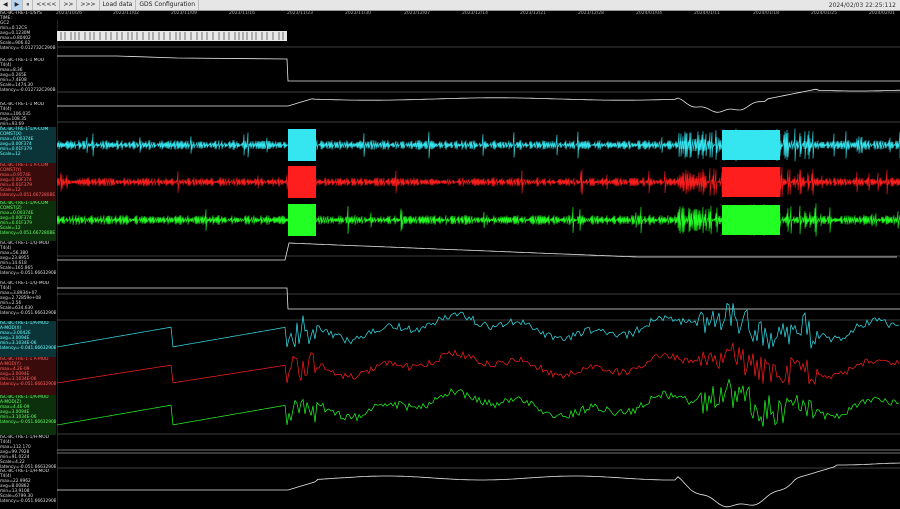 The height and width of the screenshot is (509, 900). I want to click on channel-info-line: max=0.9574E, so click(15, 175).